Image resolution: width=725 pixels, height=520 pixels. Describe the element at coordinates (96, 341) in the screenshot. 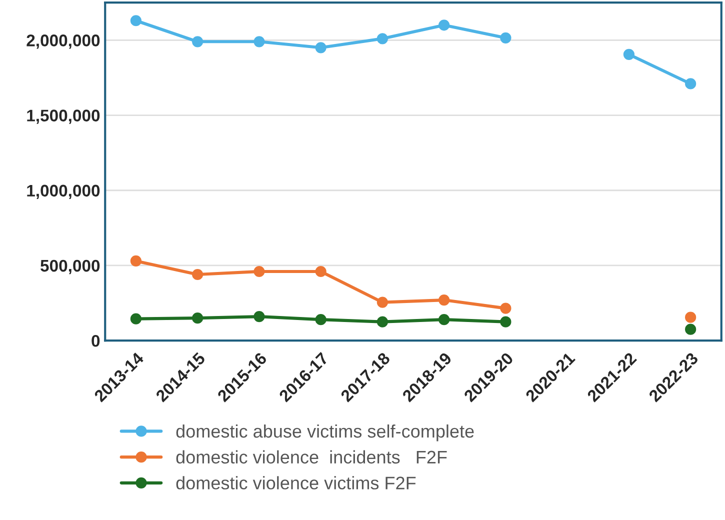

I see `y-tick-label: 0` at that location.